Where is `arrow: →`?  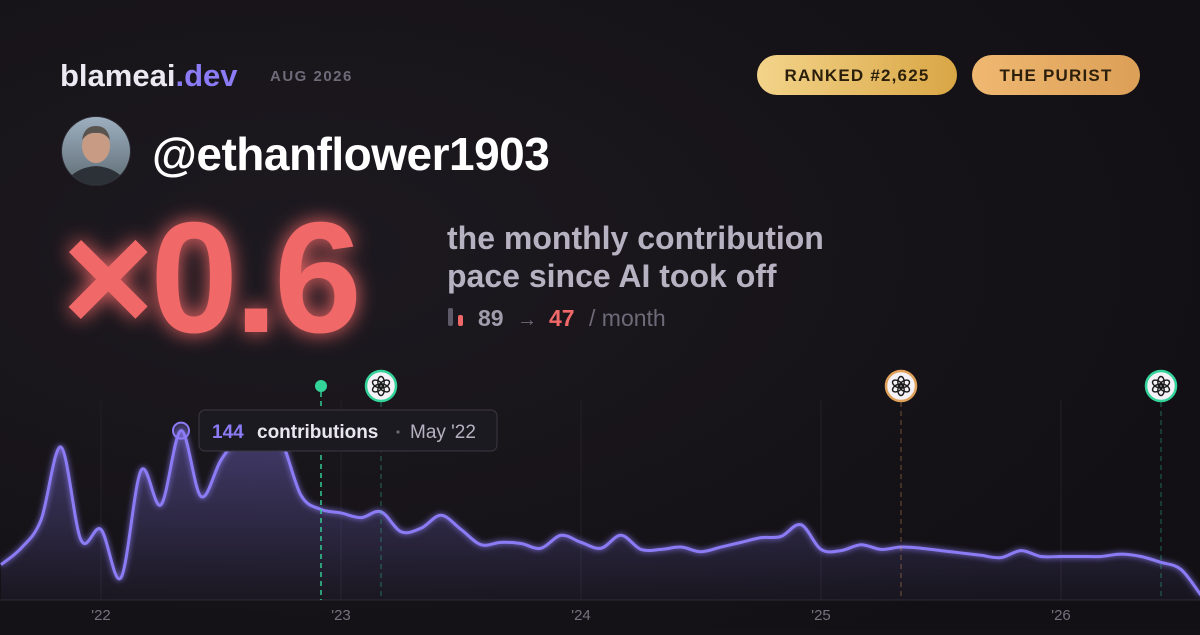
arrow: → is located at coordinates (527, 320).